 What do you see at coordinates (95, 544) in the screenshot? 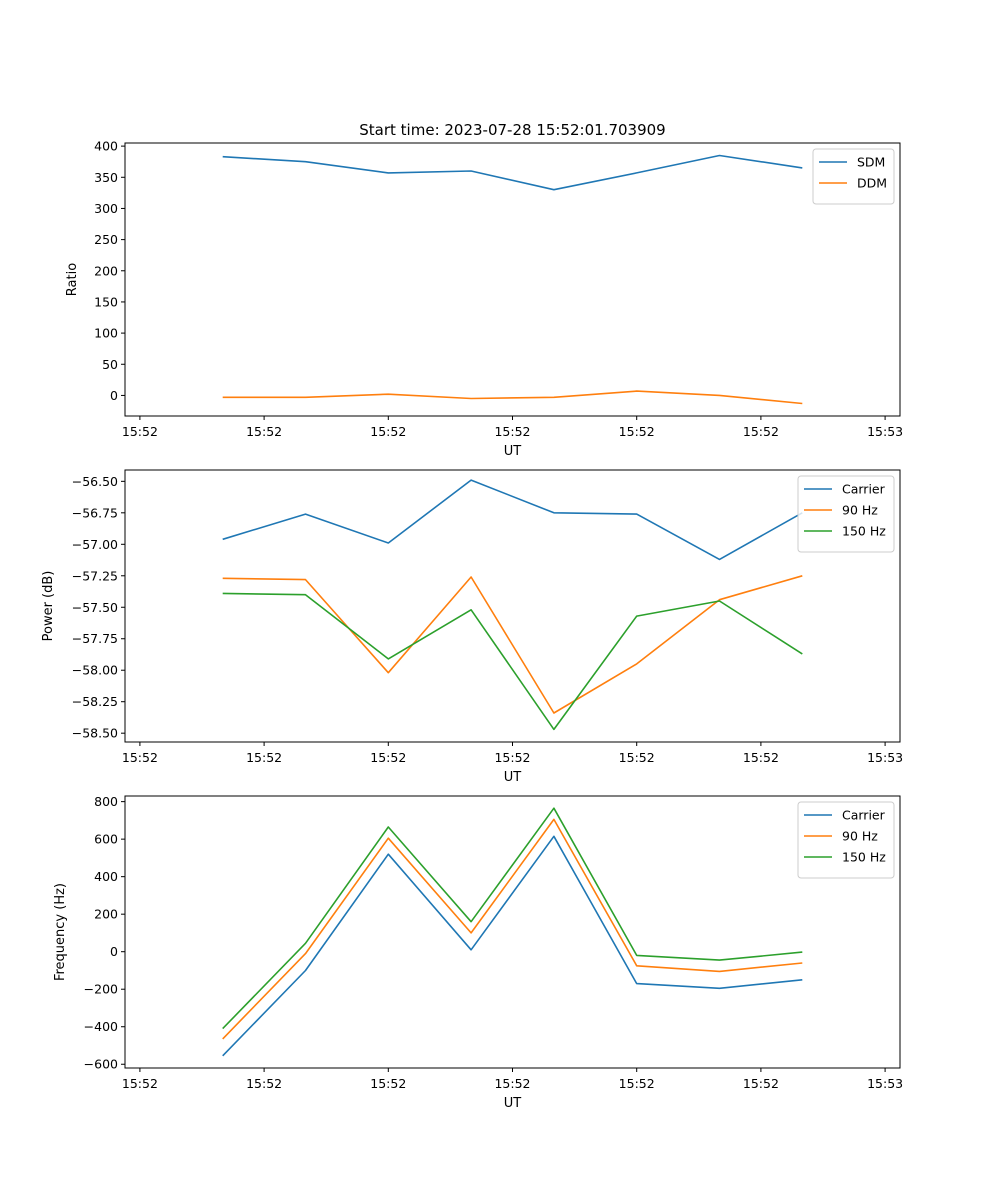
I see `y-tick-label: −57.00` at bounding box center [95, 544].